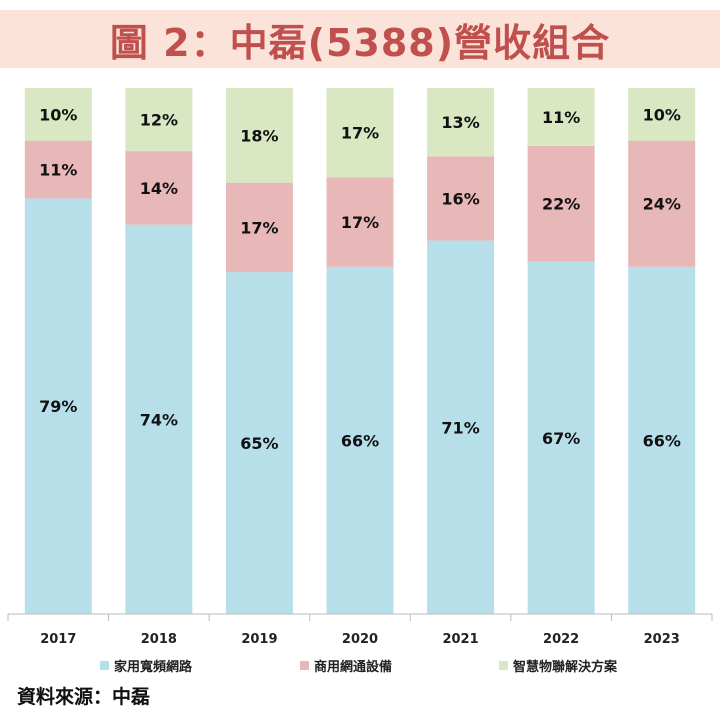 The width and height of the screenshot is (720, 720). What do you see at coordinates (84, 697) in the screenshot?
I see `source-note: 資料來源：中磊` at bounding box center [84, 697].